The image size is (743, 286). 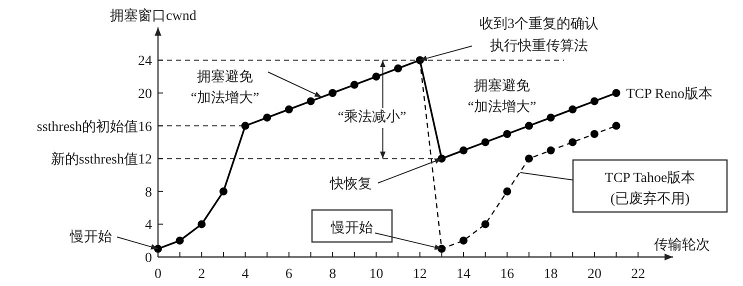 What do you see at coordinates (539, 35) in the screenshot?
I see `annotation: 收到3个重复的确认执行快重传算法` at bounding box center [539, 35].